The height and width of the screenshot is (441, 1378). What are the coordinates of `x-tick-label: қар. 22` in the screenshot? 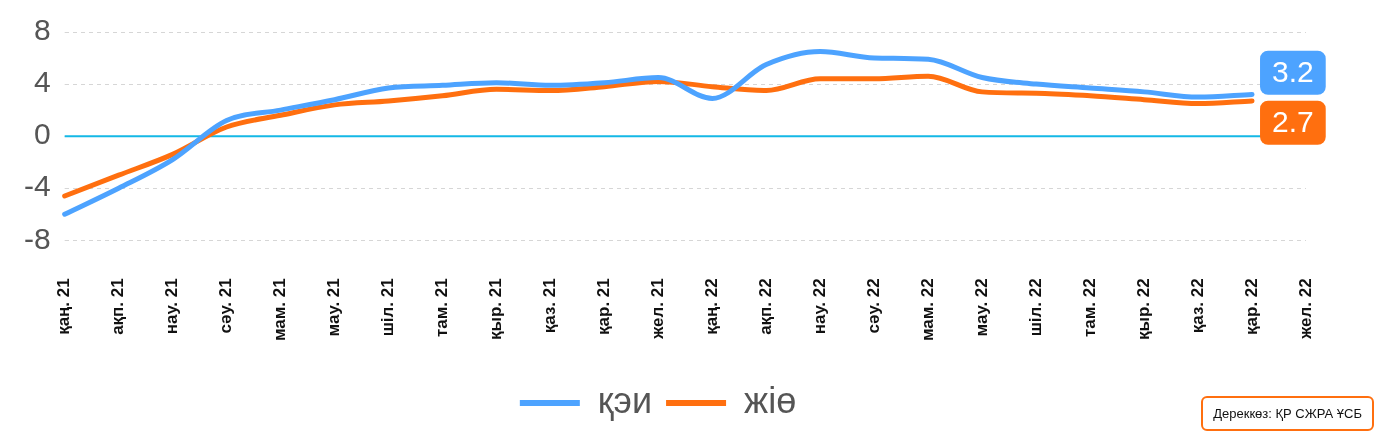 It's located at (1251, 306).